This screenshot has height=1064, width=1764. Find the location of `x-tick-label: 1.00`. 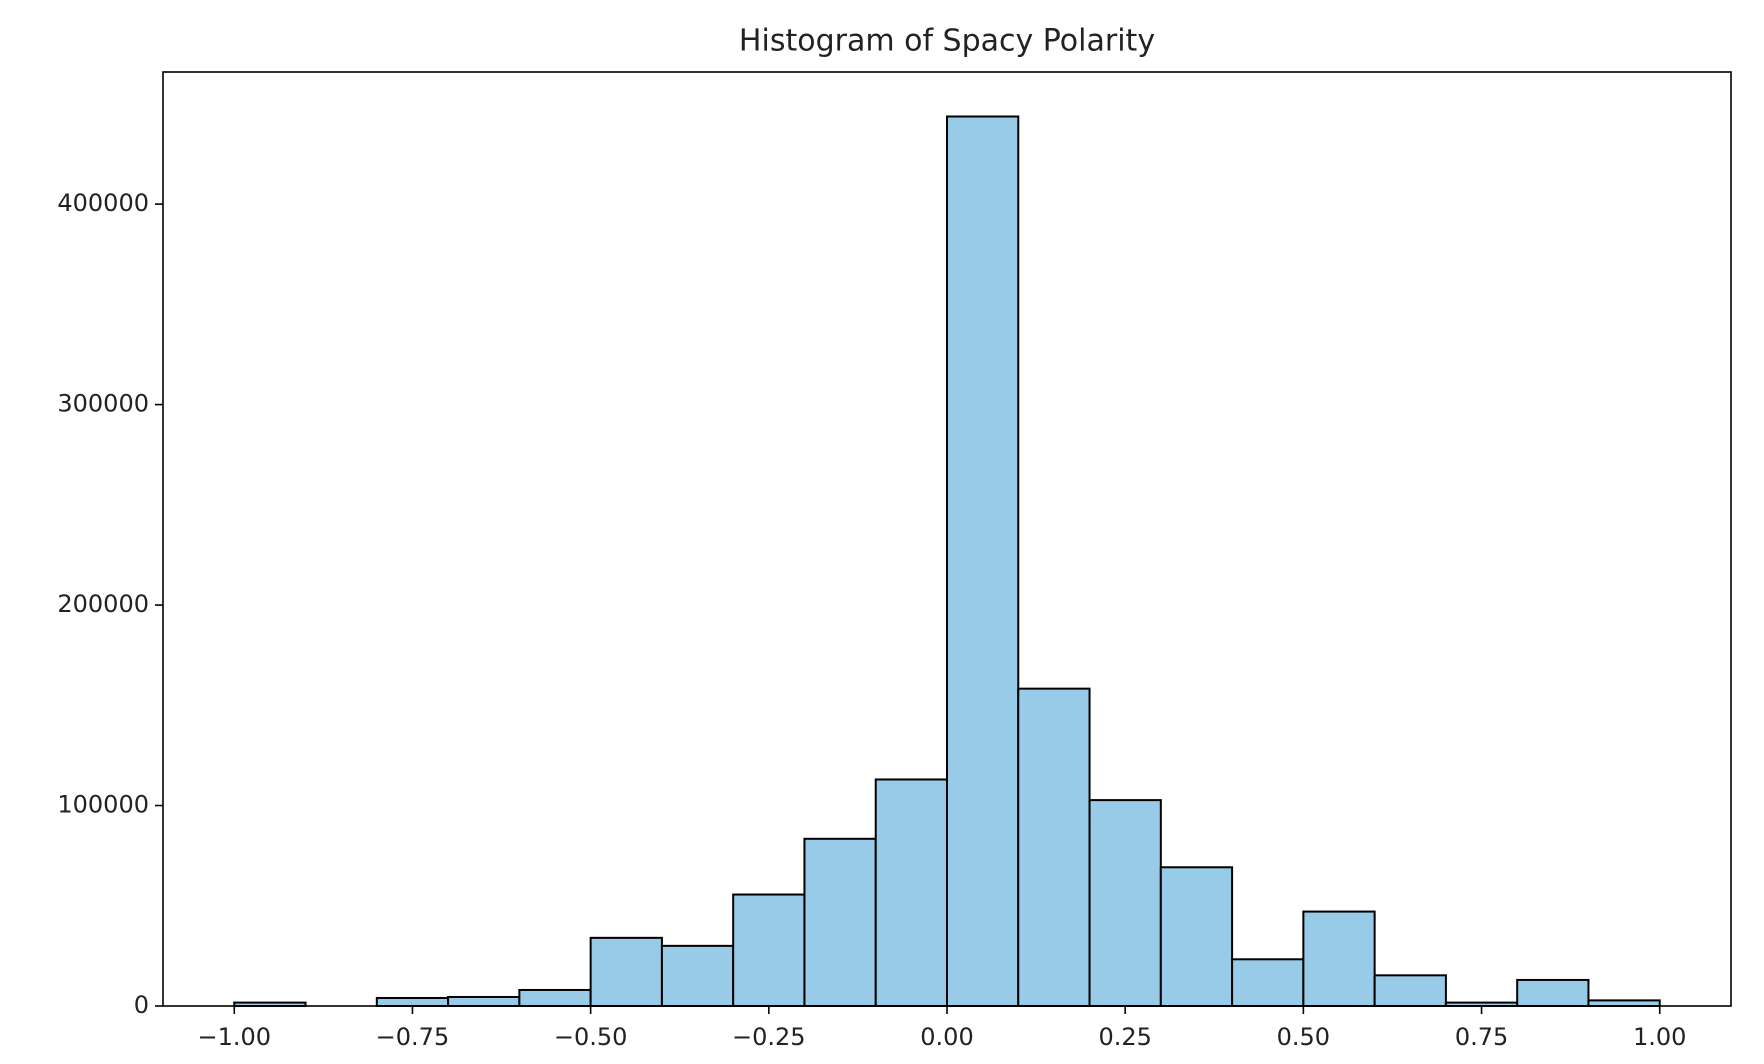

x-tick-label: 1.00 is located at coordinates (1659, 1037).